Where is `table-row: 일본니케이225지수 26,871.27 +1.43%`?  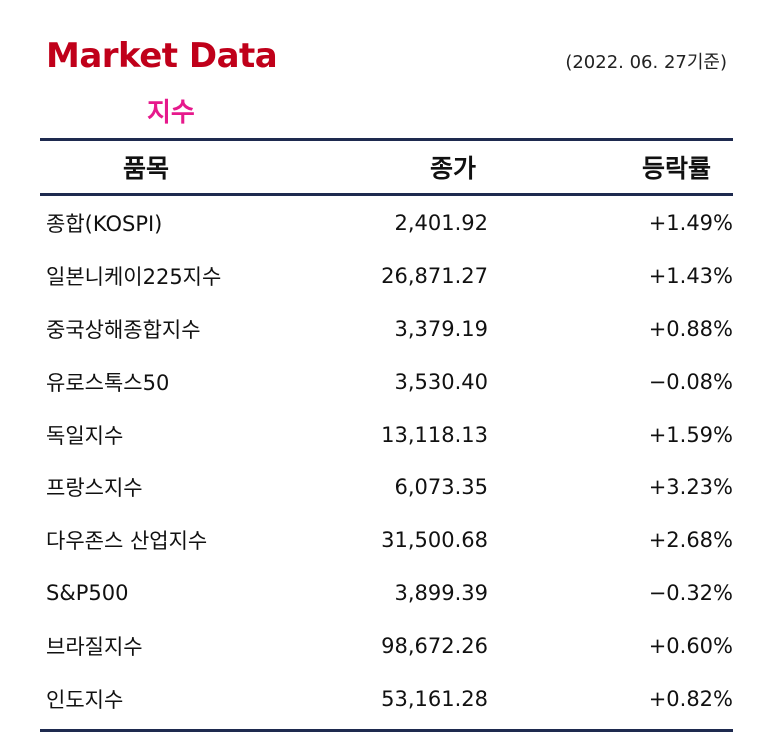 table-row: 일본니케이225지수 26,871.27 +1.43% is located at coordinates (386, 276).